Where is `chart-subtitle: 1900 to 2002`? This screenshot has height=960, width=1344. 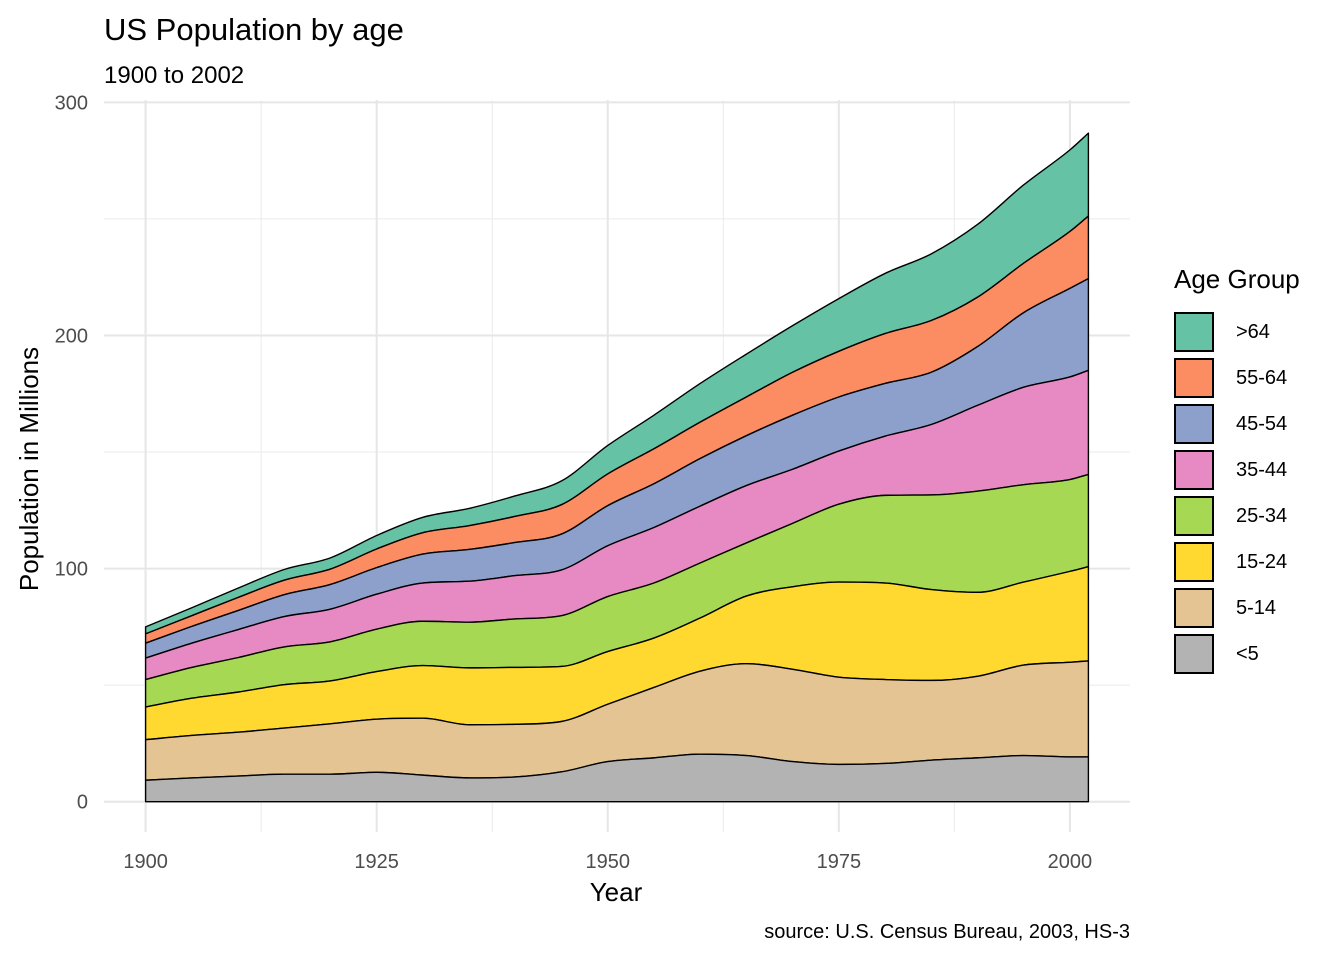 chart-subtitle: 1900 to 2002 is located at coordinates (174, 75).